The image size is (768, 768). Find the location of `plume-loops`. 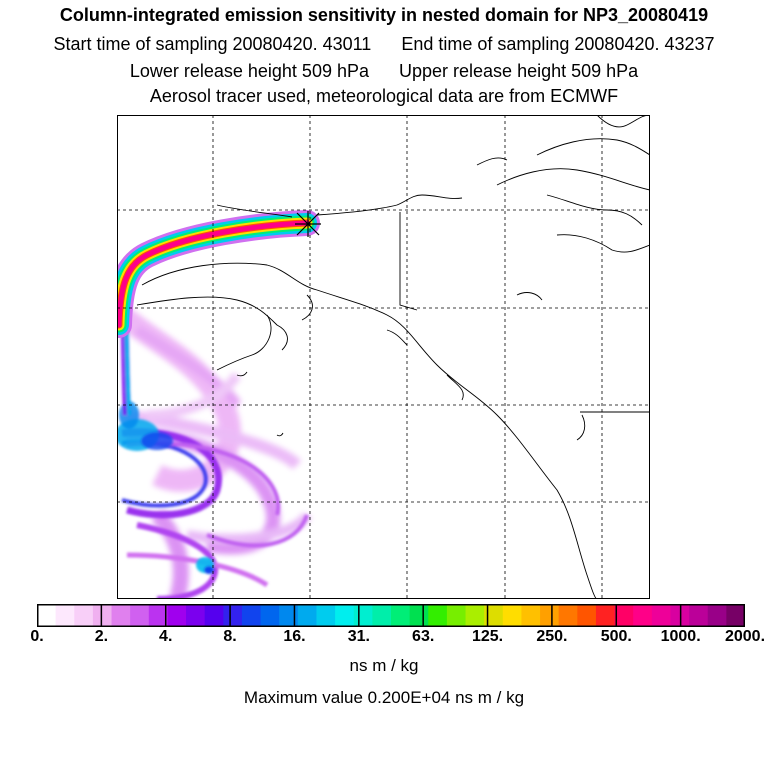

plume-loops is located at coordinates (215, 513).